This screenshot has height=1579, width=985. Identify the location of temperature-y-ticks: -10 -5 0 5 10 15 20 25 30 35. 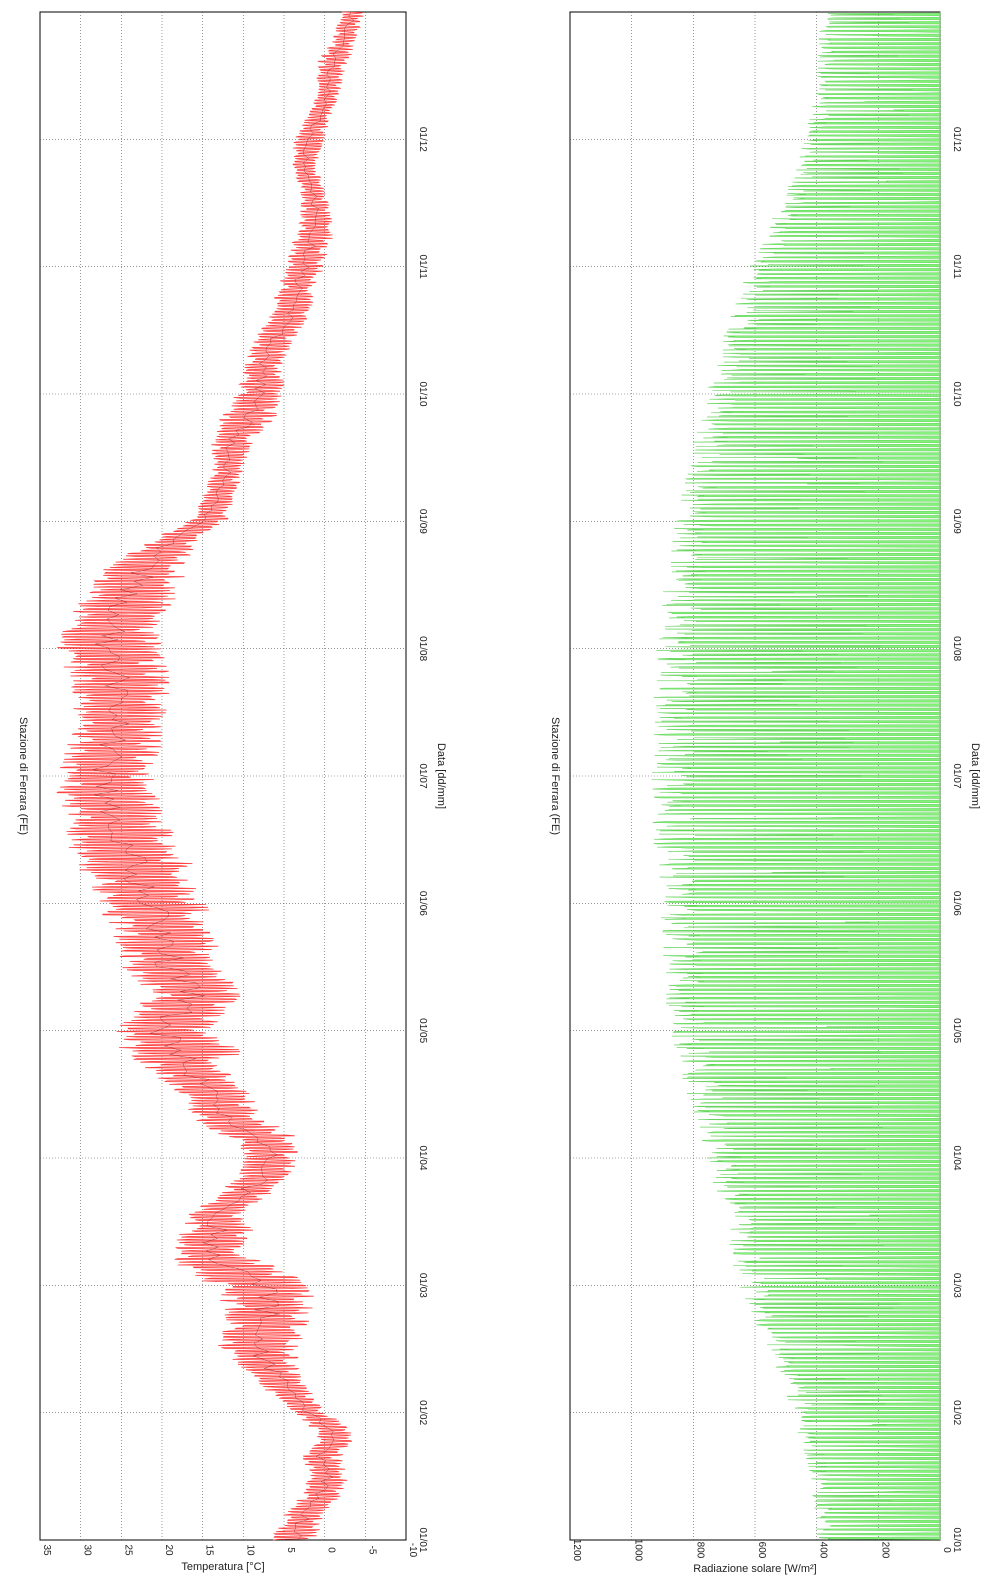
(229, 1550).